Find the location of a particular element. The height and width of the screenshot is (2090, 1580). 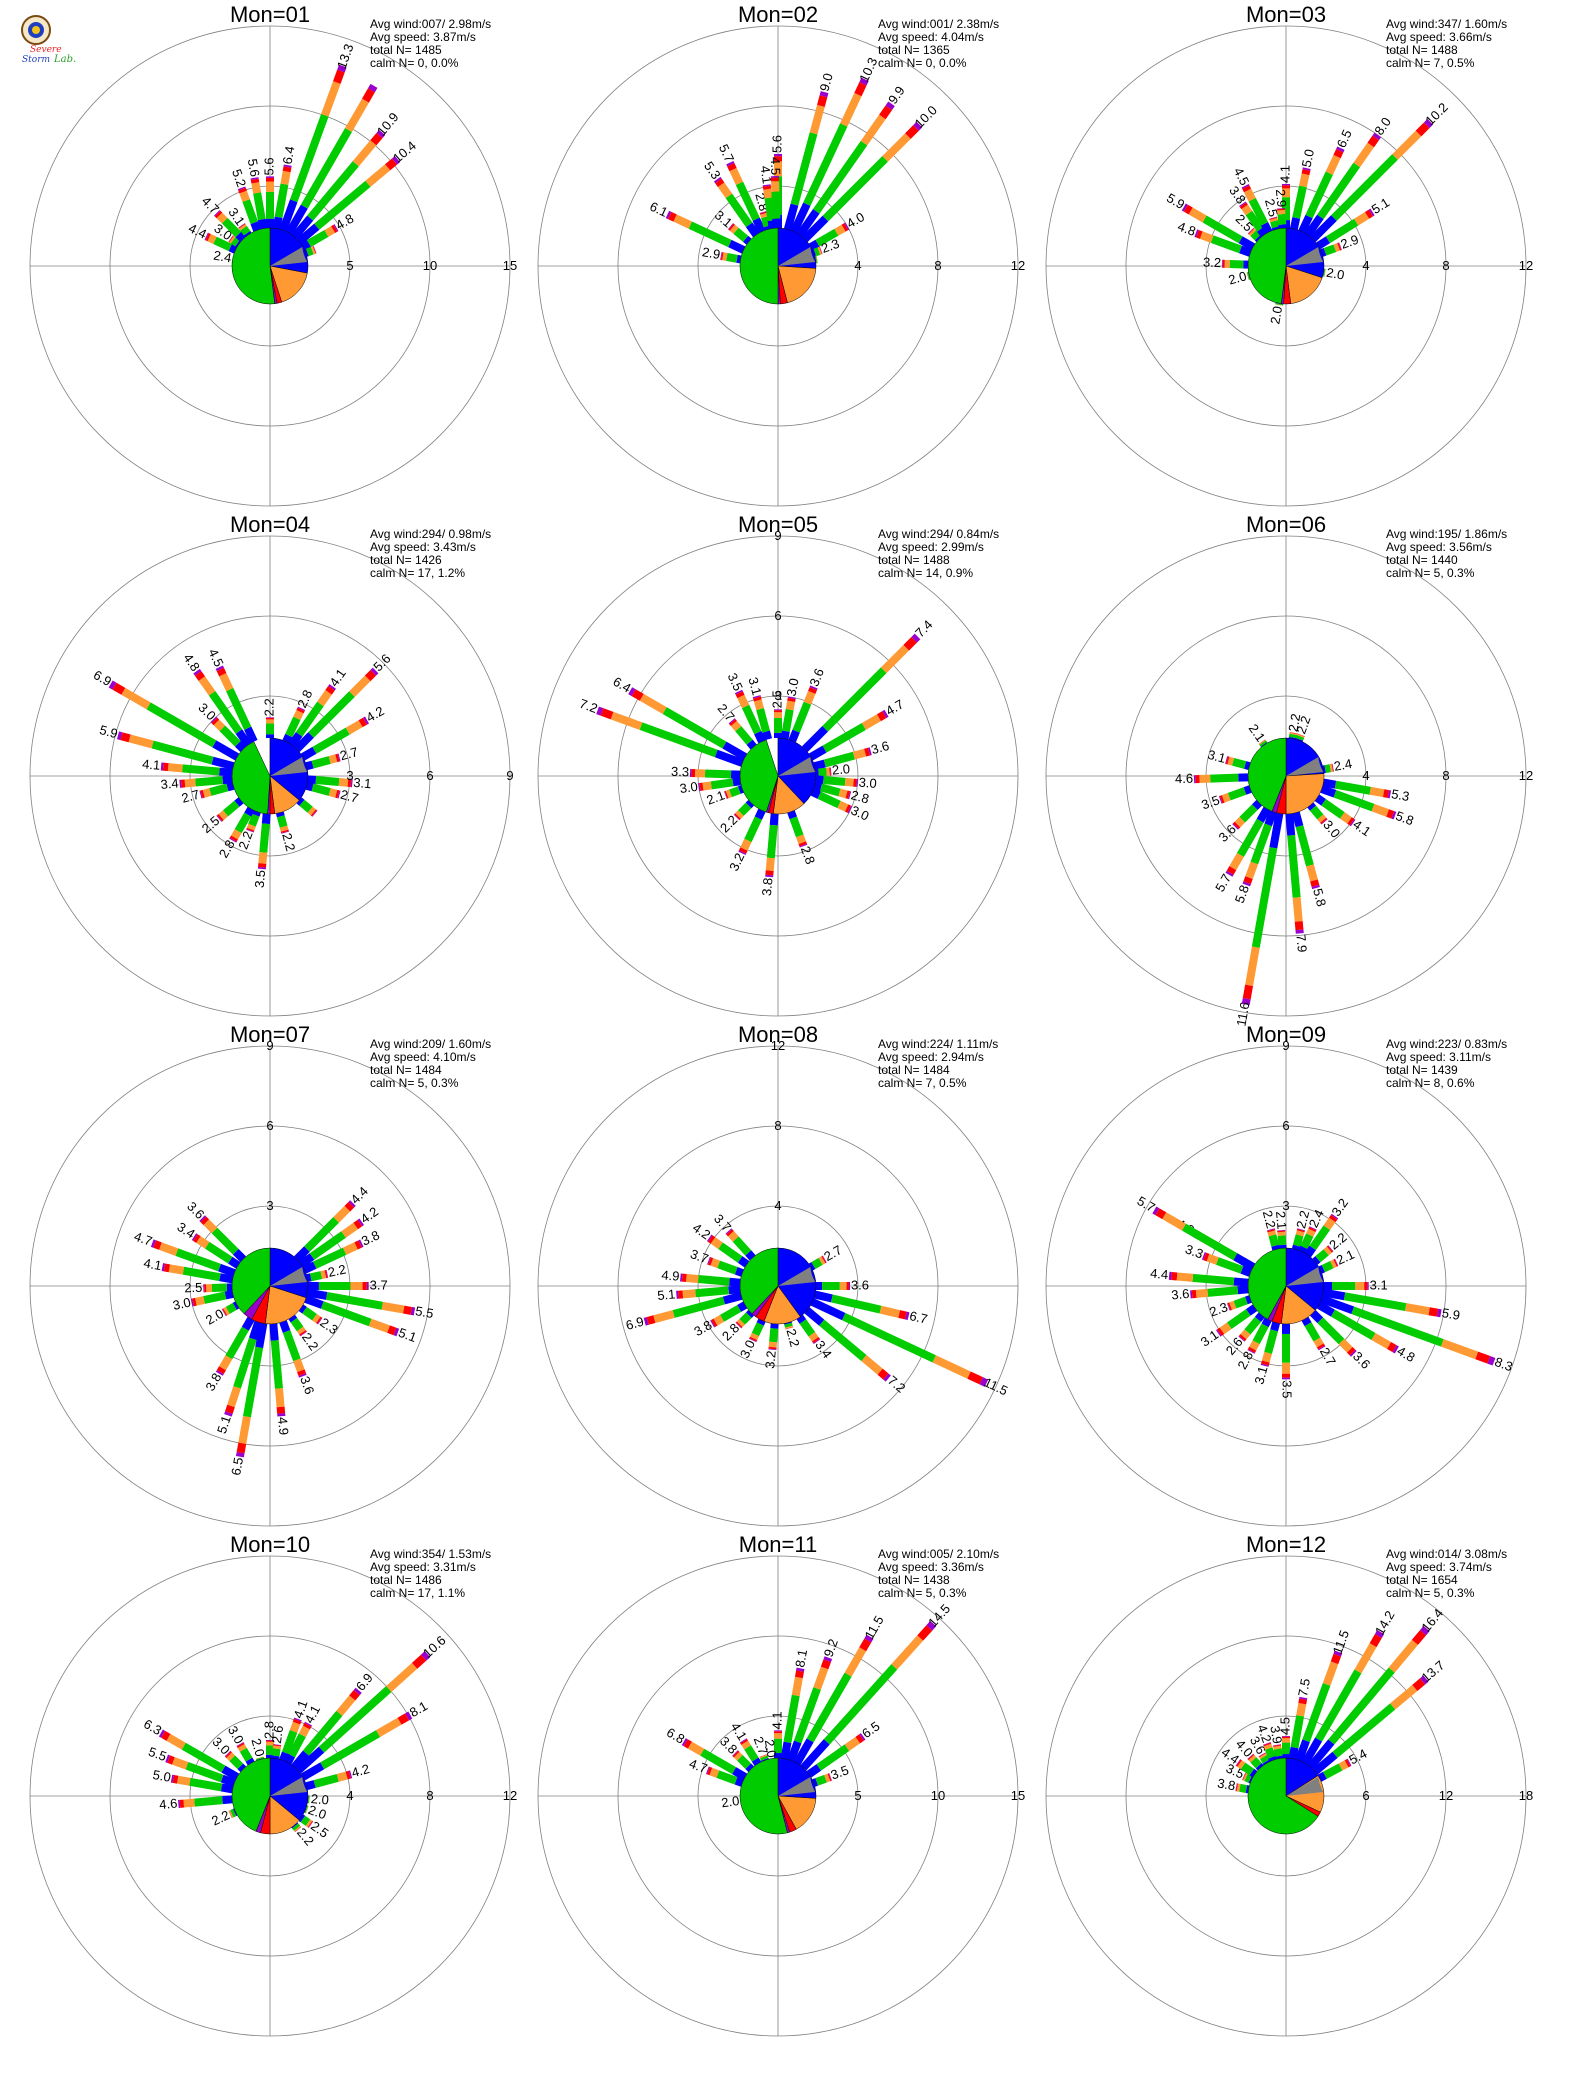

stats-line: total N= 1426 is located at coordinates (406, 560).